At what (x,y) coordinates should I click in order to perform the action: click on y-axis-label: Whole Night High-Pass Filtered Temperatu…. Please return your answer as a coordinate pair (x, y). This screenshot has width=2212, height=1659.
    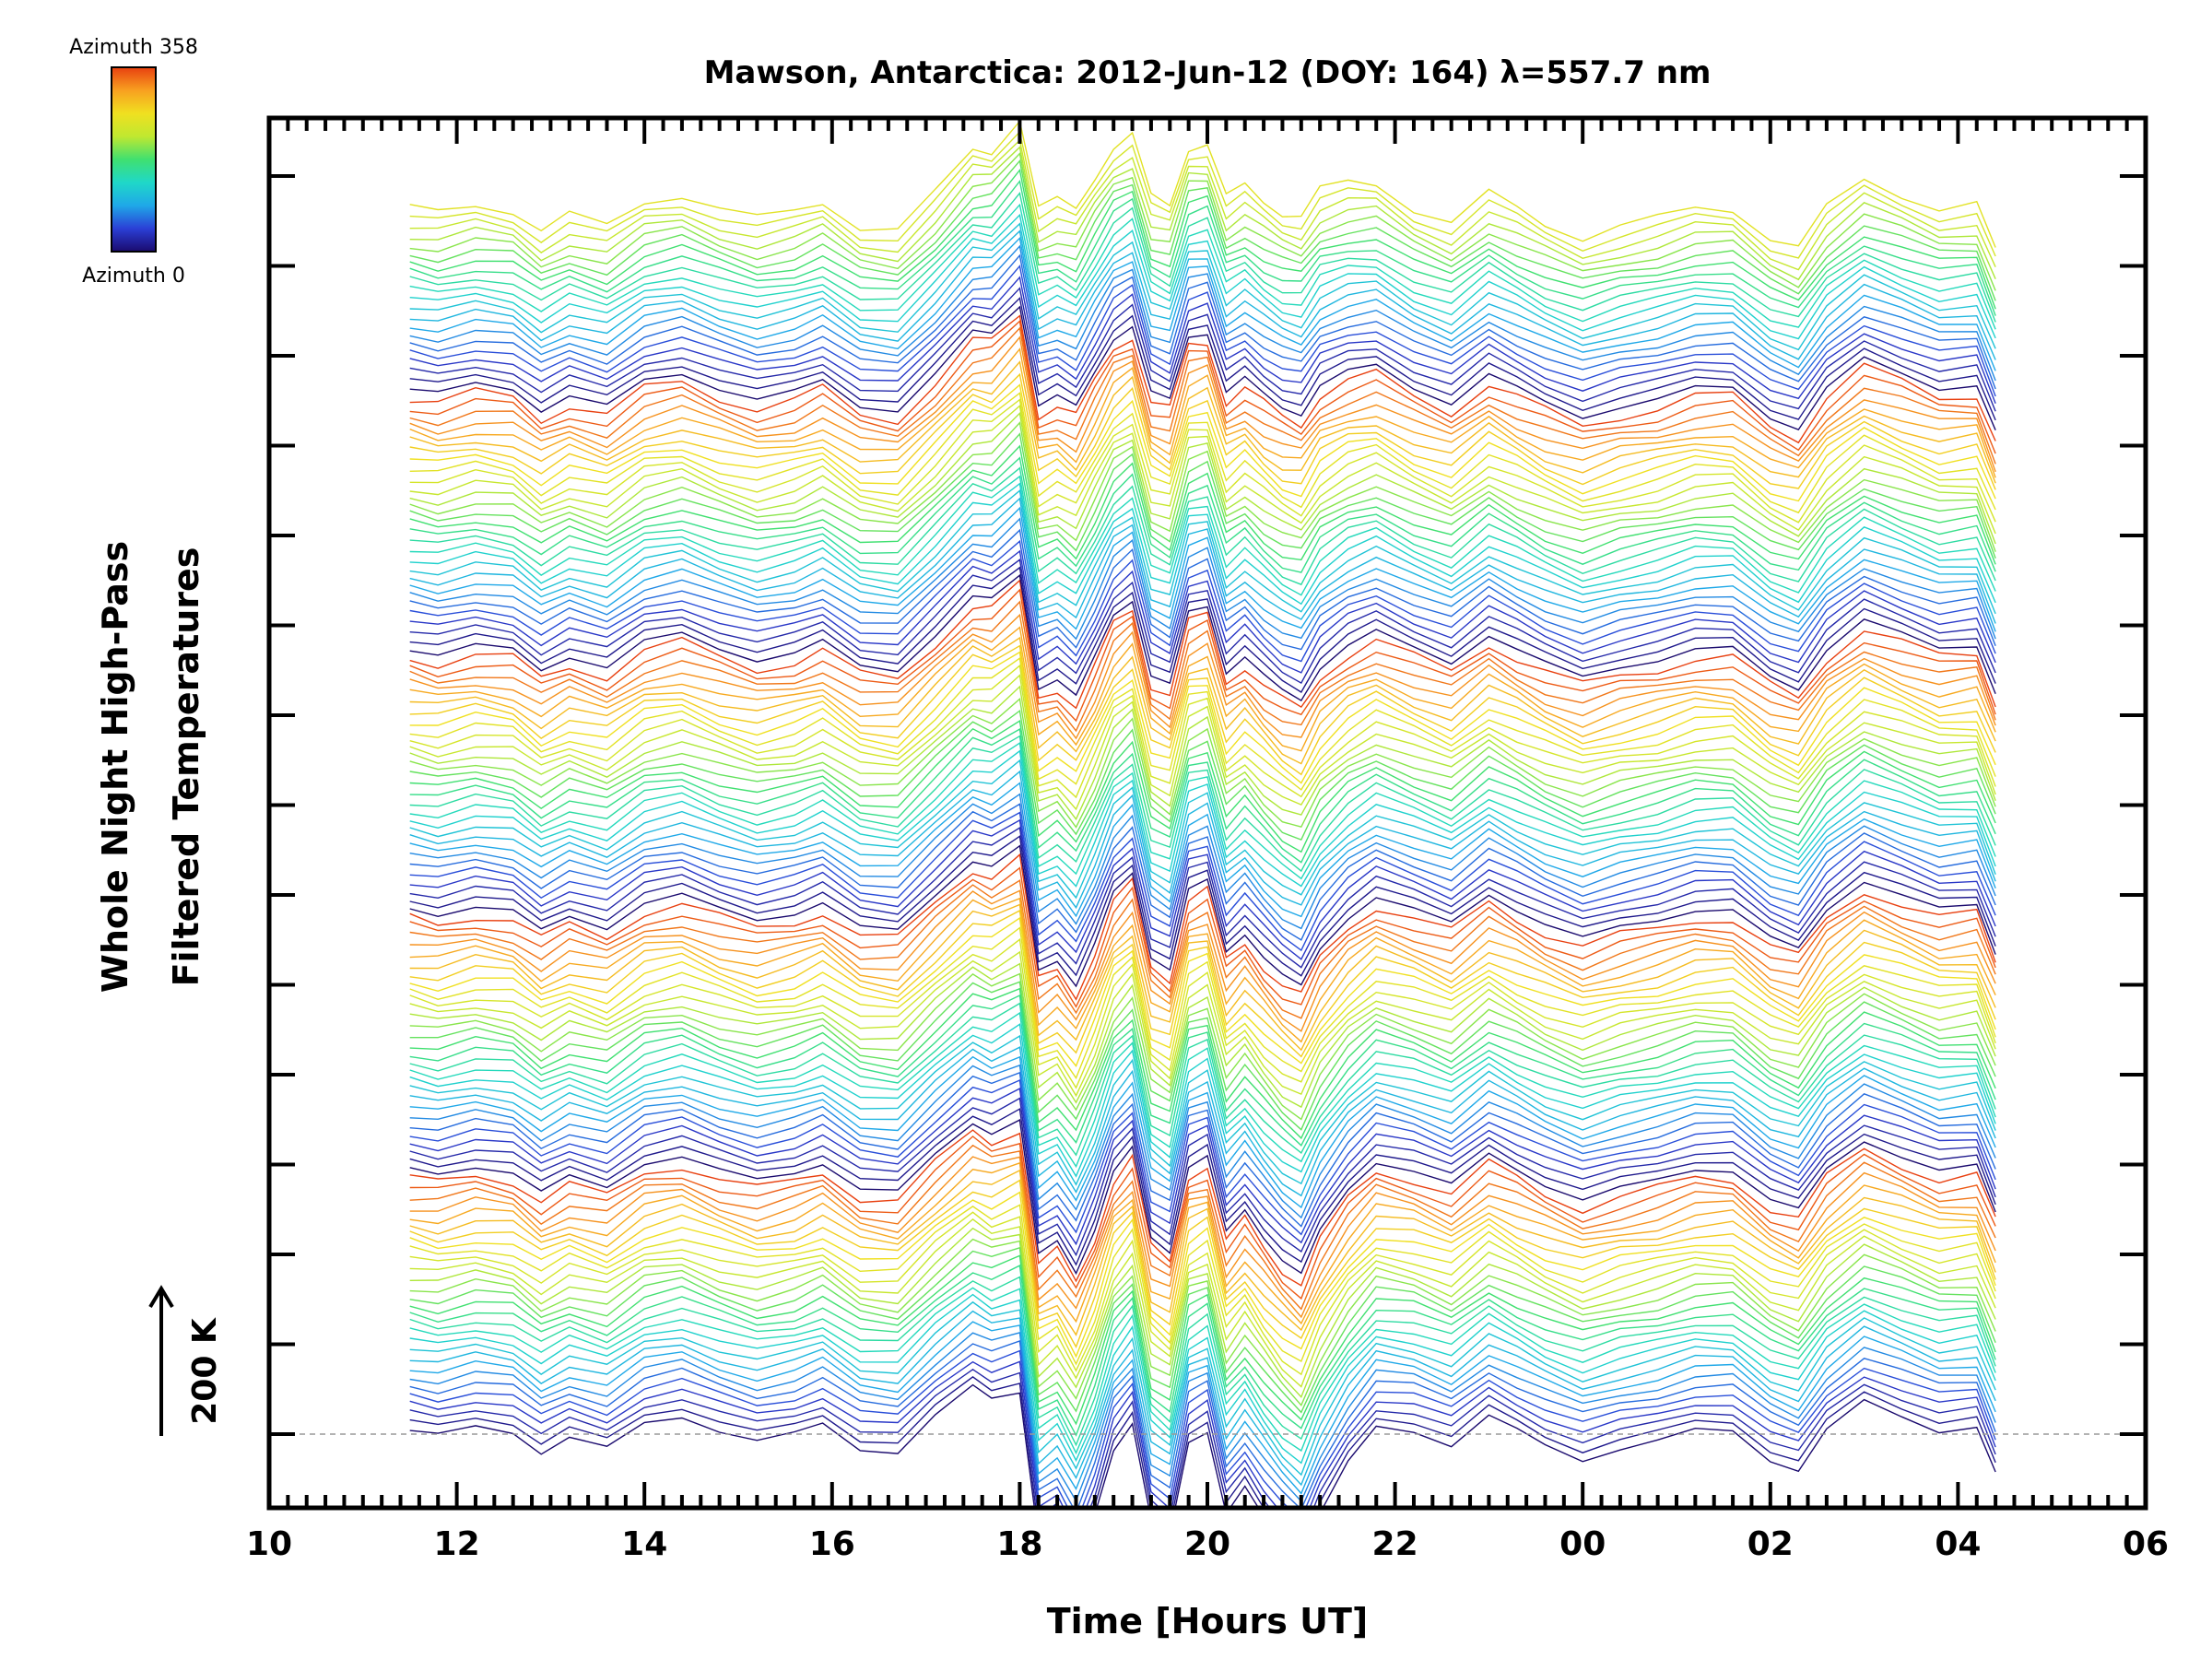
    Looking at the image, I should click on (150, 767).